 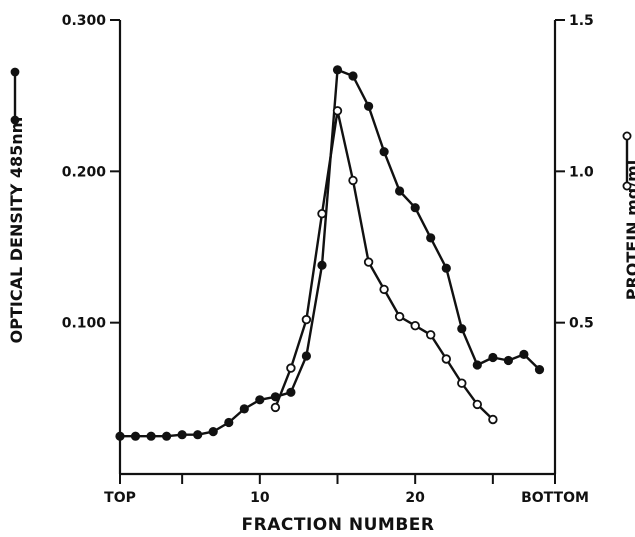 I want to click on x-ticks: TOP 10 20 BOTTOM, so click(x=346, y=490).